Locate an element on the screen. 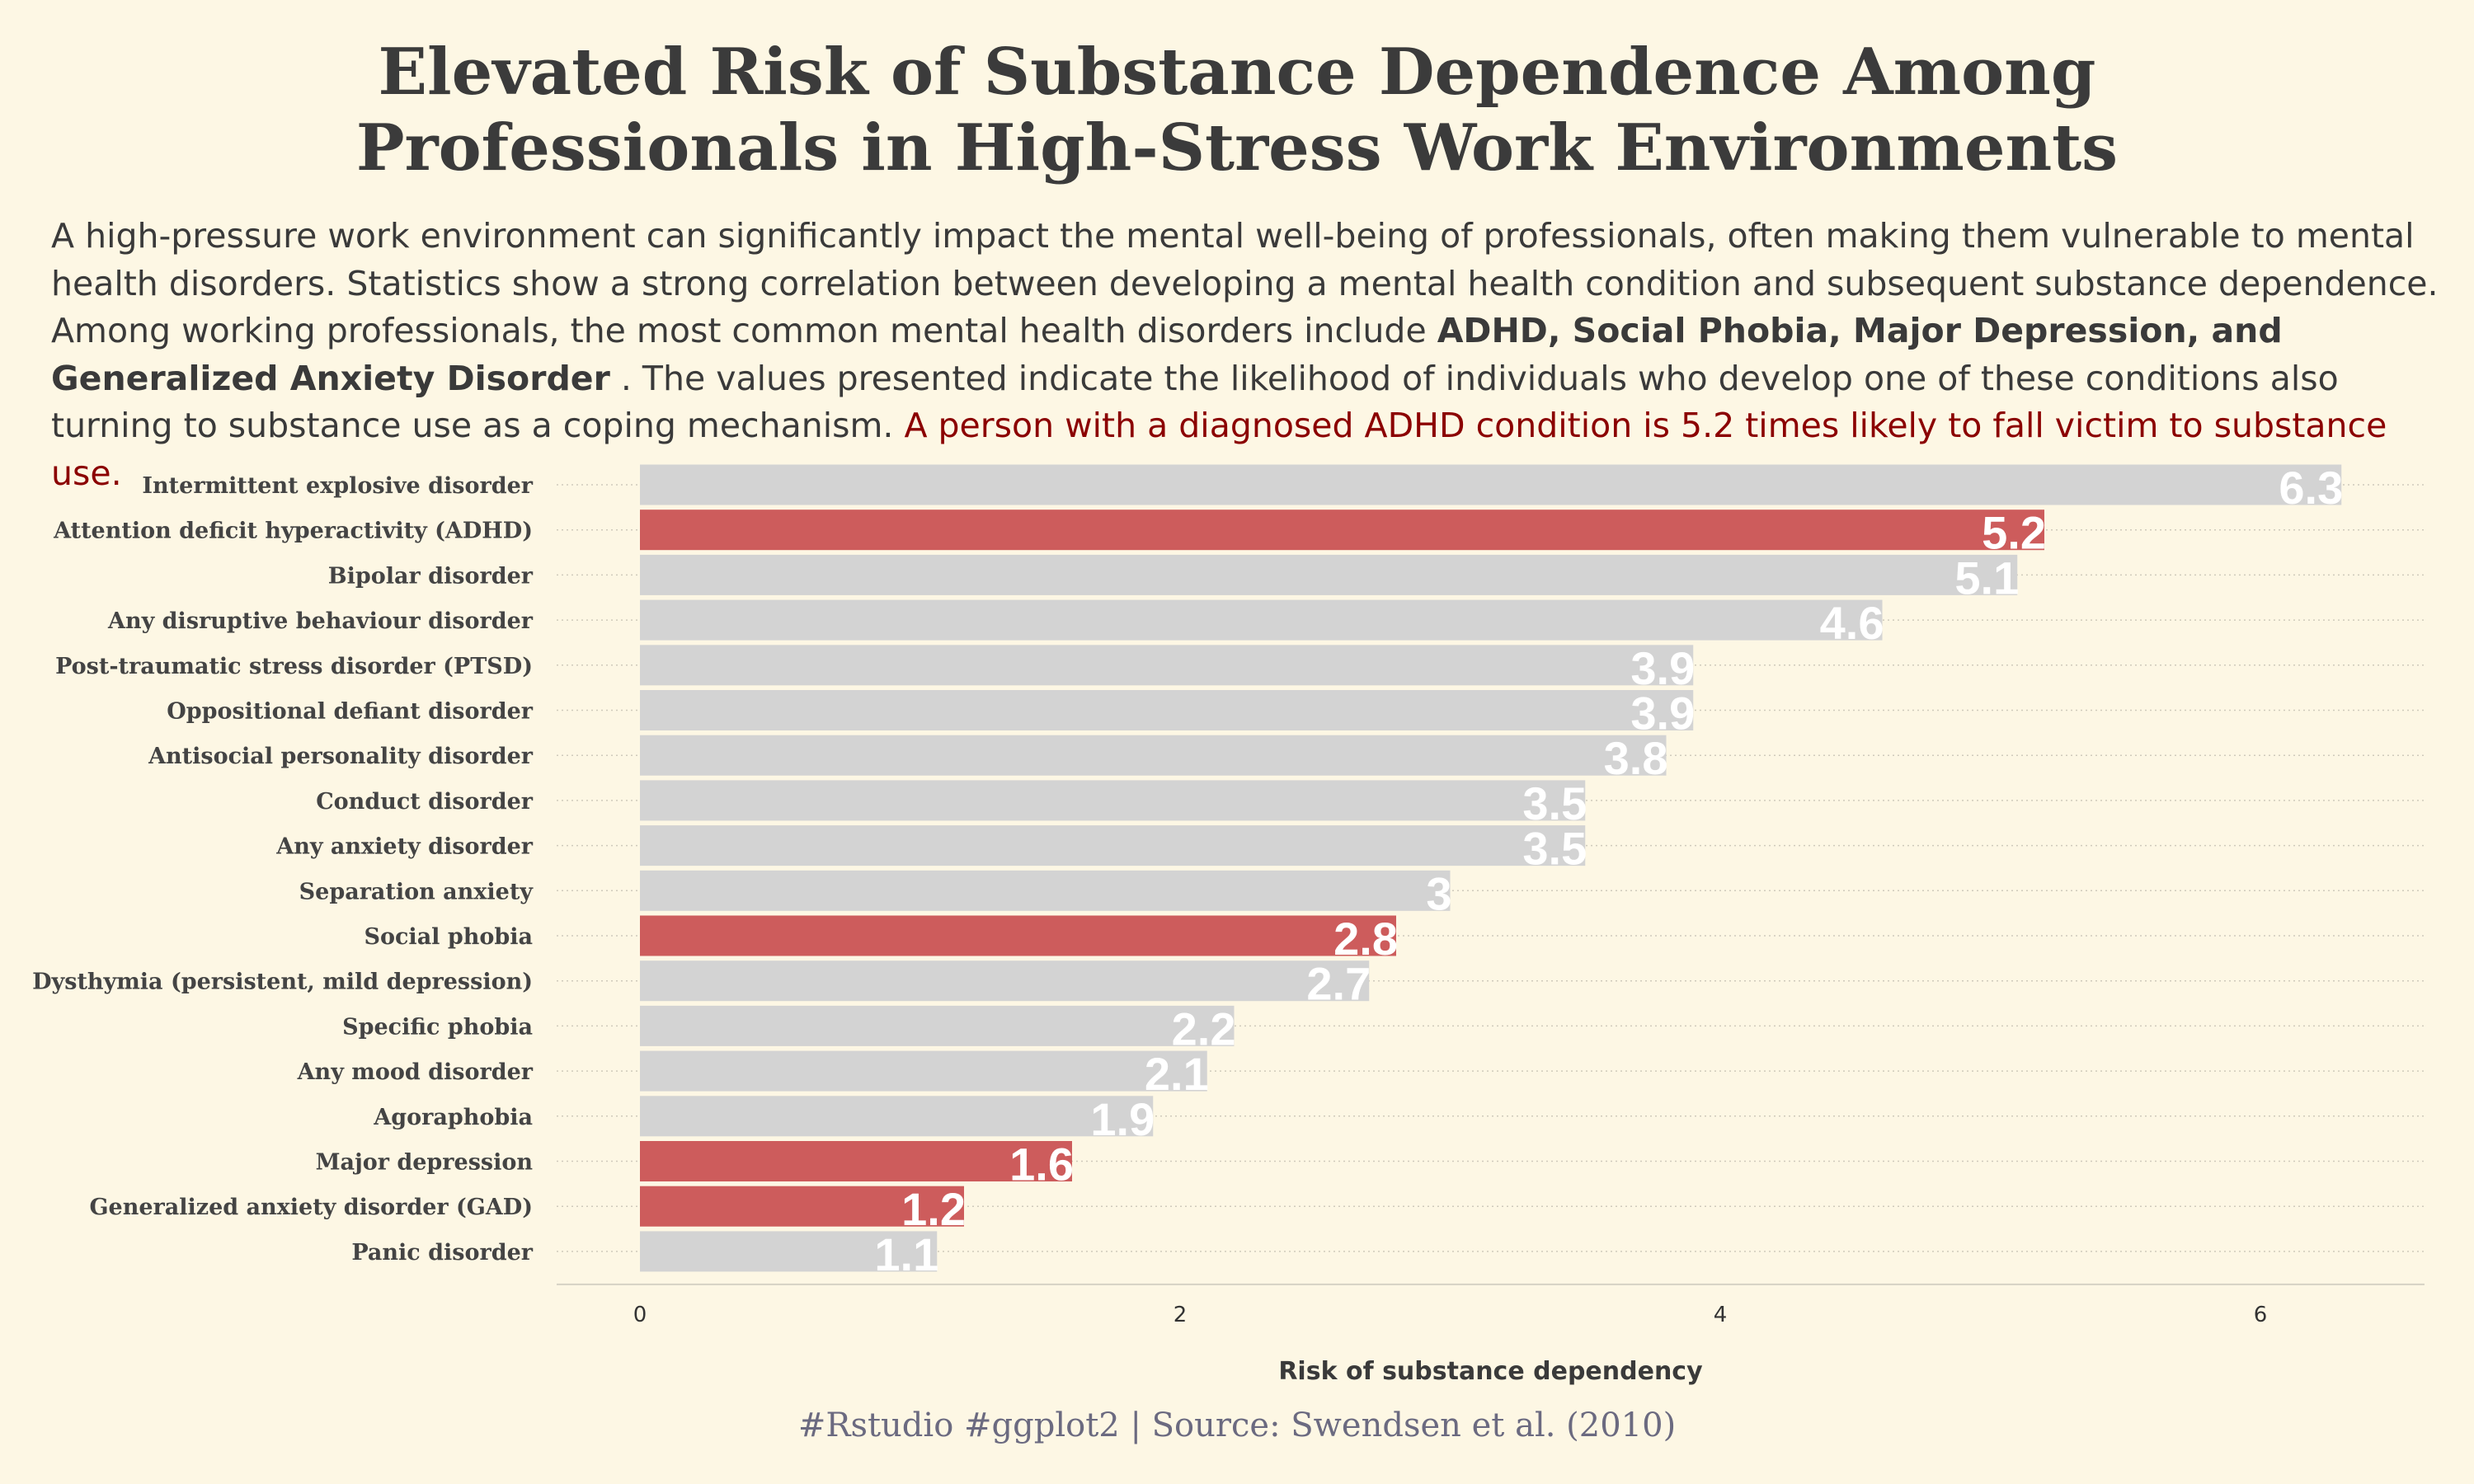 This screenshot has width=2474, height=1484. category-label: Generalized anxiety disorder (GAD) is located at coordinates (311, 1207).